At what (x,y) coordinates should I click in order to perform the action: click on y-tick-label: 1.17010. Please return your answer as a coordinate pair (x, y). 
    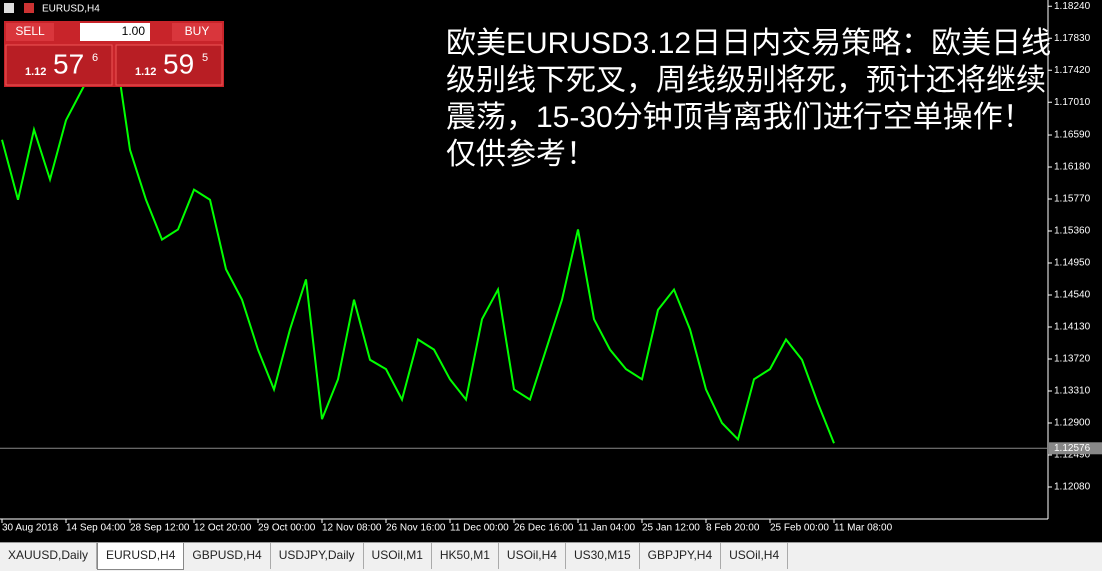
    Looking at the image, I should click on (1072, 102).